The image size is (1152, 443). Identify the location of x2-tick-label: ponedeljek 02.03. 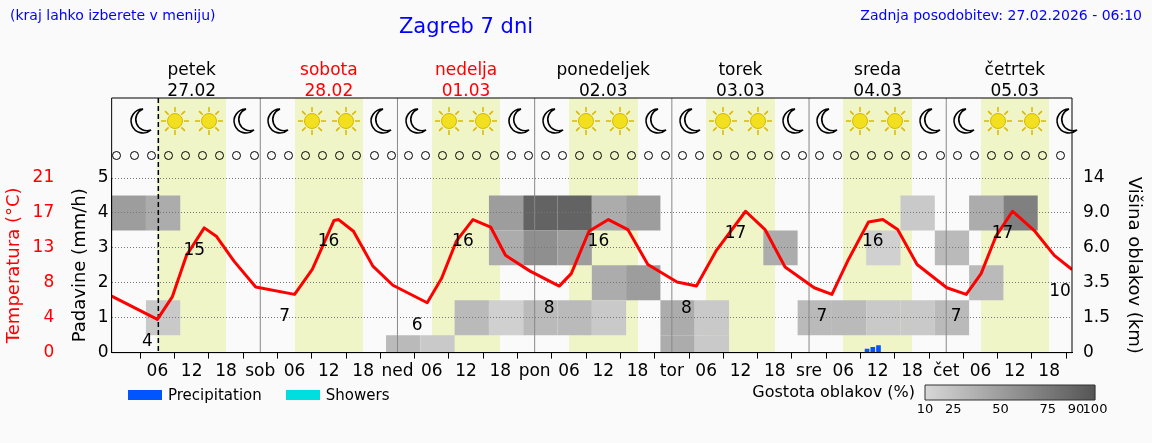
(603, 79).